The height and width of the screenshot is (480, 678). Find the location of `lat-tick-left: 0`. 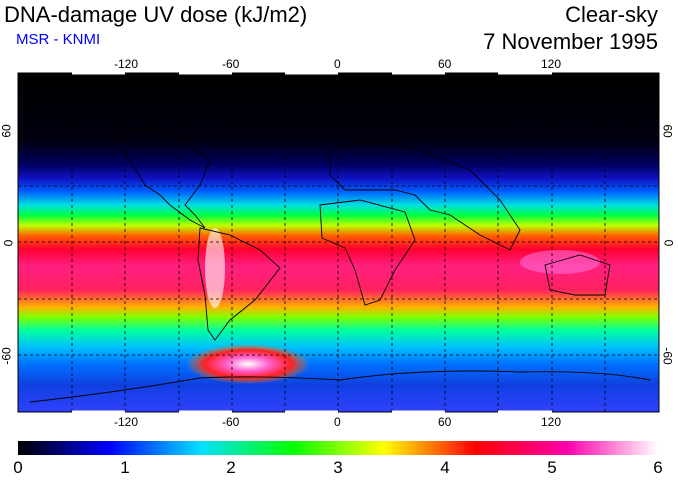

lat-tick-left: 0 is located at coordinates (8, 243).